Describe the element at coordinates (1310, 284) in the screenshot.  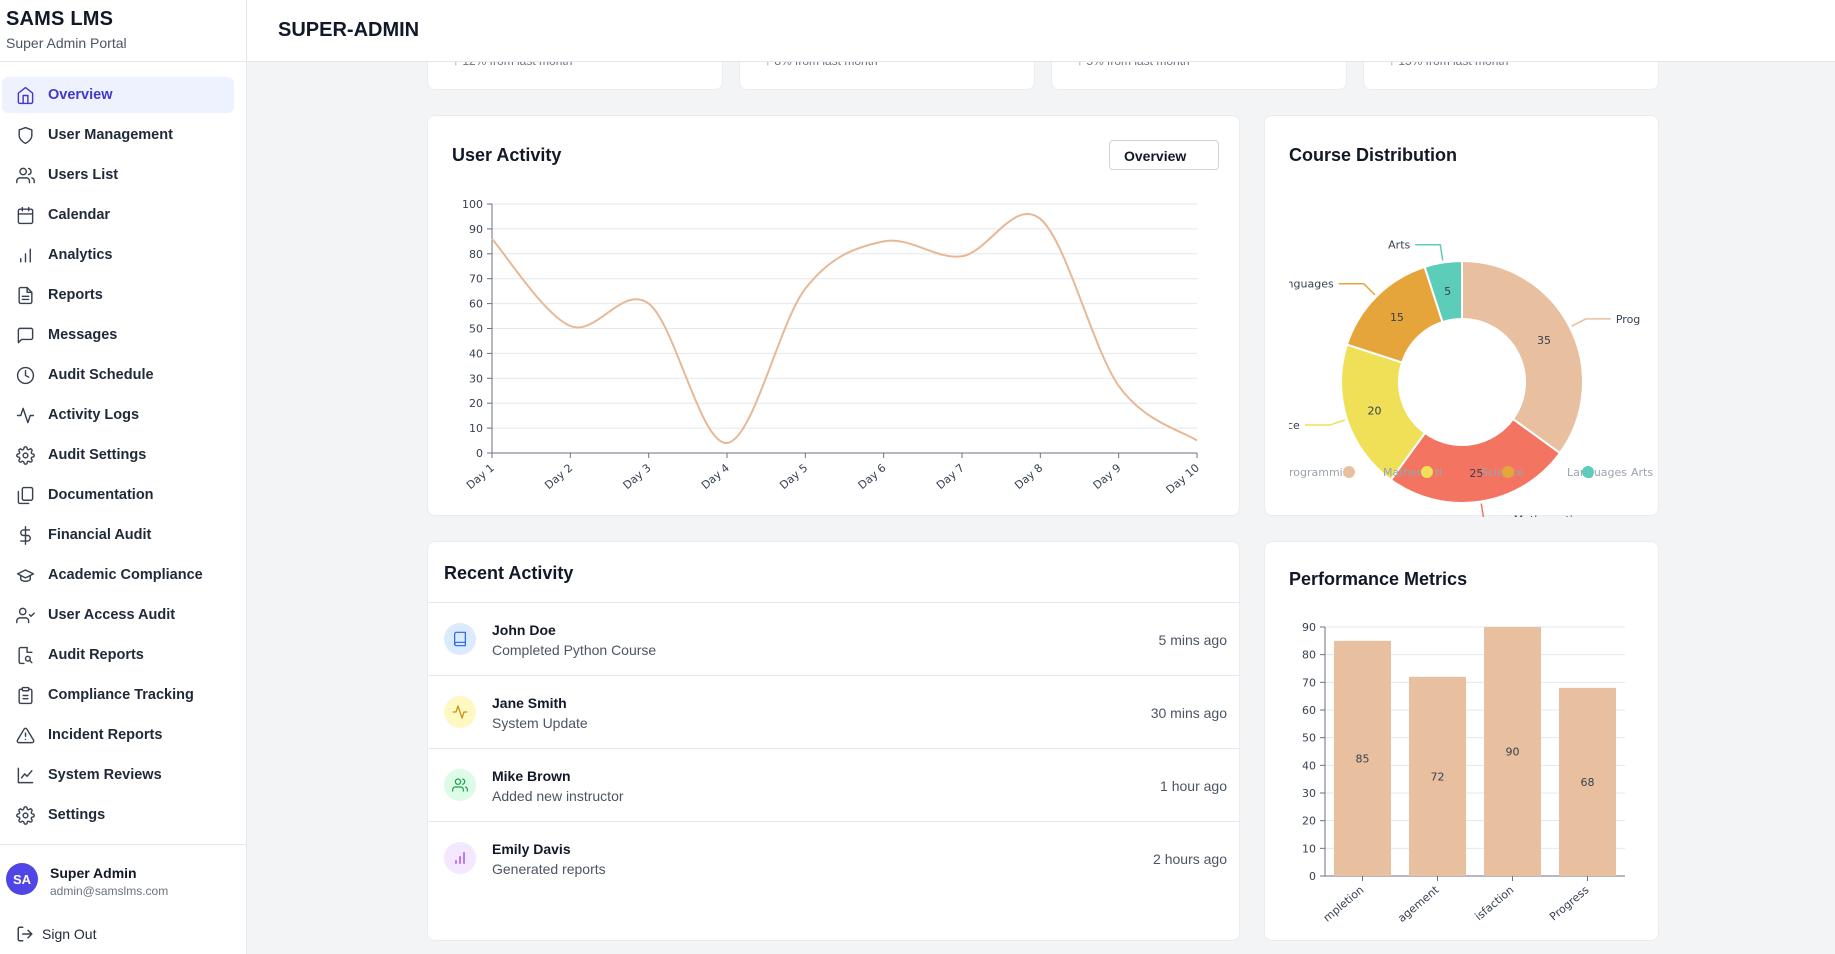
I see `slice-outer-label: nguages` at that location.